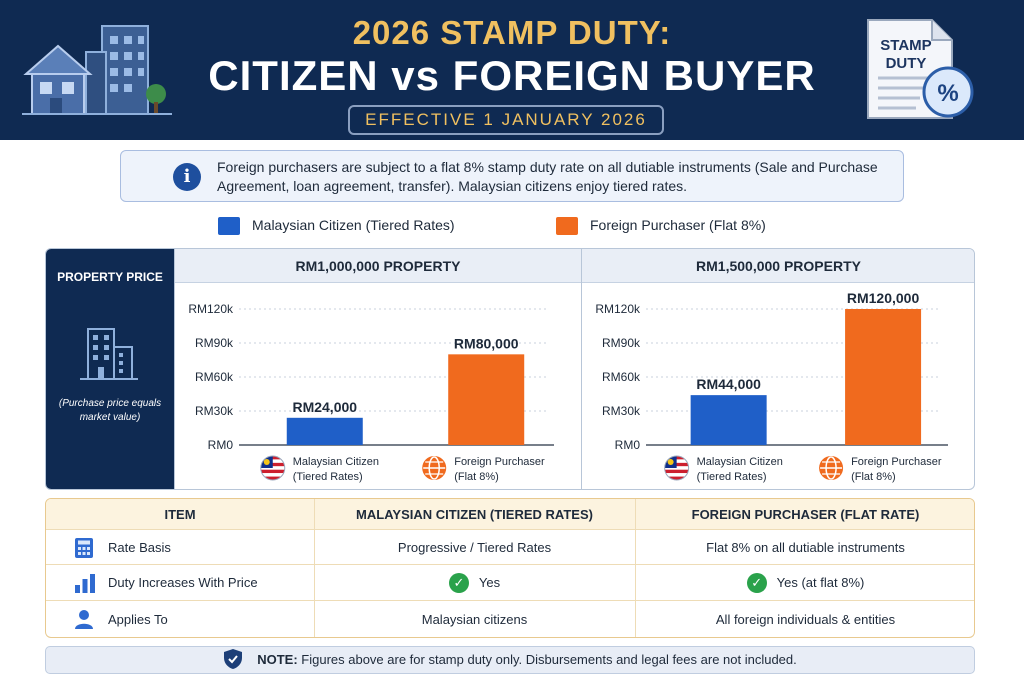  I want to click on bar-chart-icon, so click(85, 583).